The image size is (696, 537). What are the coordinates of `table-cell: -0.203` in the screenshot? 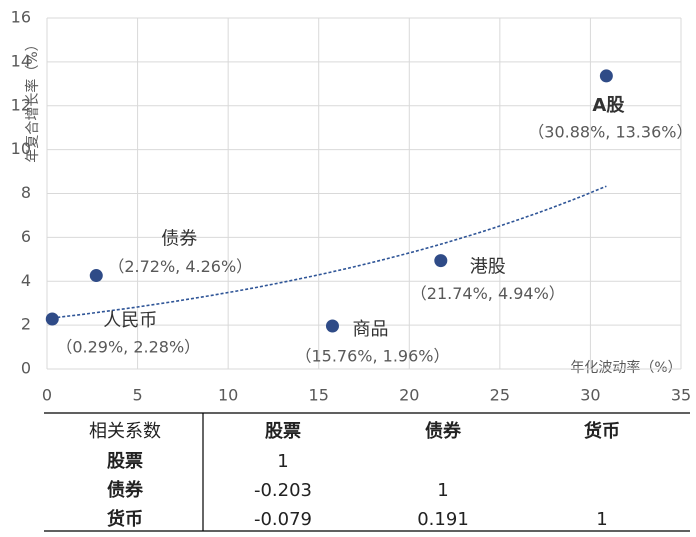 It's located at (283, 490).